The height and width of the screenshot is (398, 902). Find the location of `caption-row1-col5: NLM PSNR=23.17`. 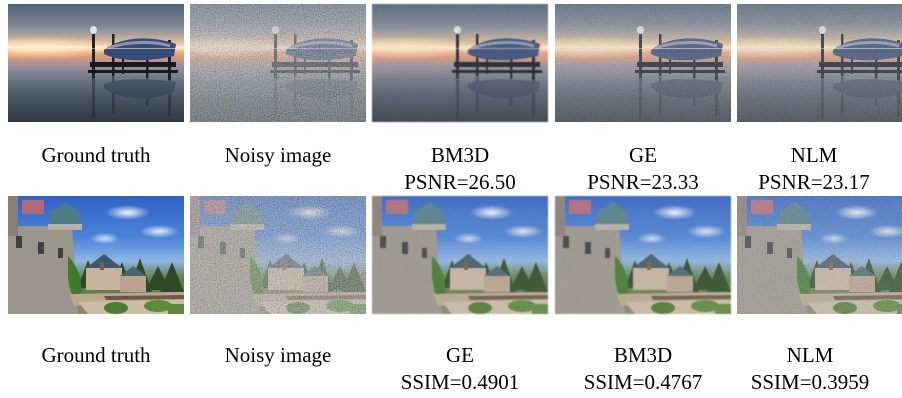

caption-row1-col5: NLM PSNR=23.17 is located at coordinates (810, 169).